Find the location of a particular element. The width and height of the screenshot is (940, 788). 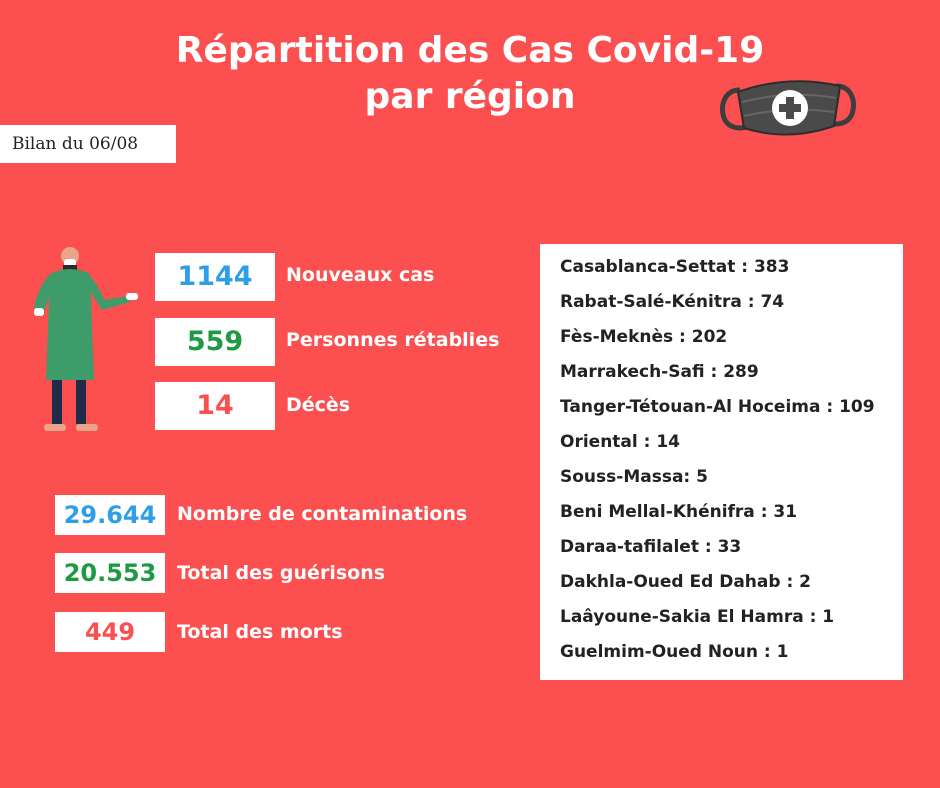

recovered-label: Personnes rétablies is located at coordinates (393, 340).